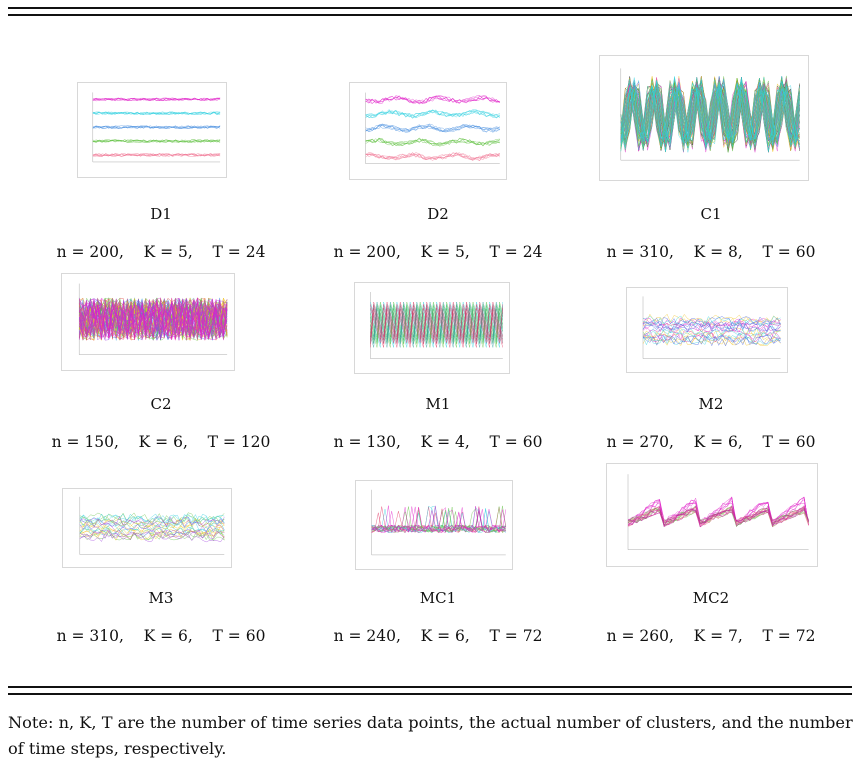 Image resolution: width=860 pixels, height=771 pixels. I want to click on top-rule, so click(430, 8).